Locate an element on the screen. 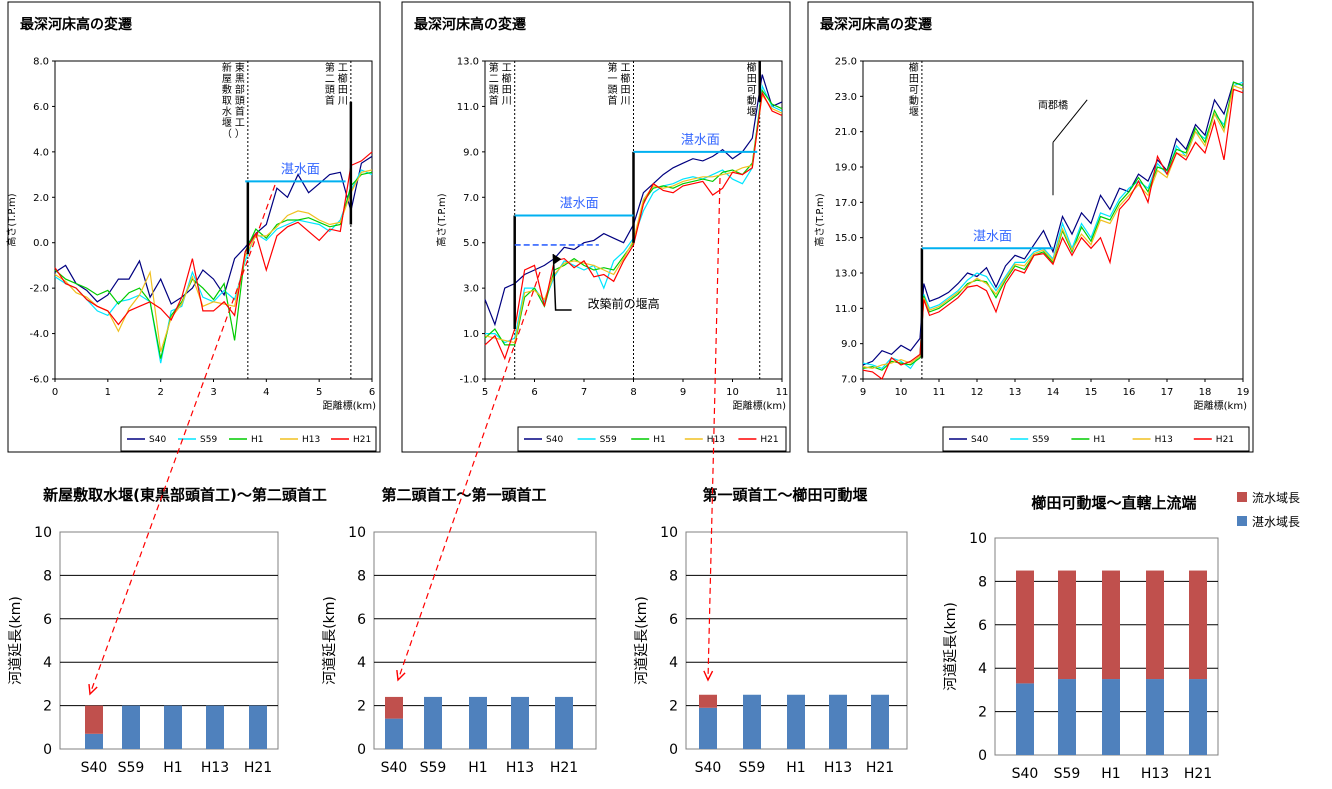  weir-label-char: 新 is located at coordinates (227, 67).